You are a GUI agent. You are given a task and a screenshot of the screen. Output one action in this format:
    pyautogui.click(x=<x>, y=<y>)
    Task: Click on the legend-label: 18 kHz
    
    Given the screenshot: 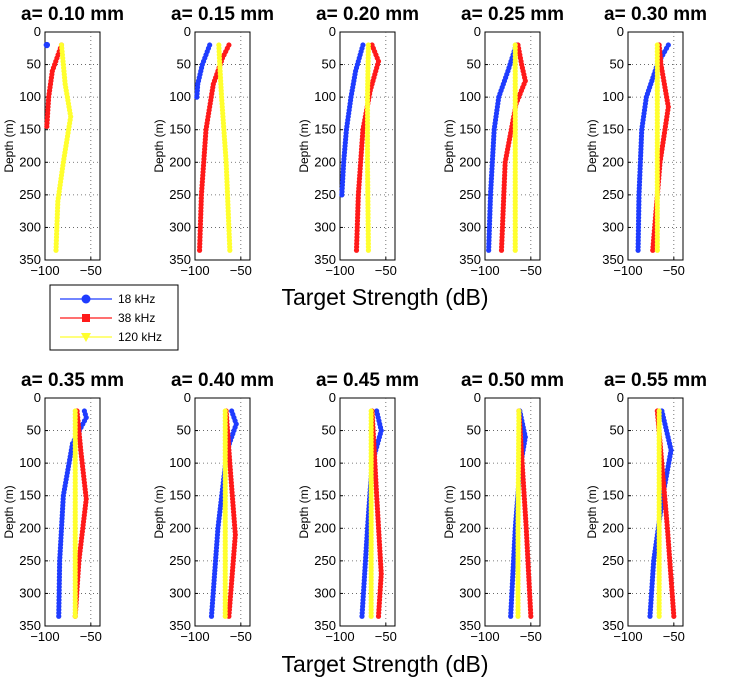 What is the action you would take?
    pyautogui.click(x=136, y=299)
    